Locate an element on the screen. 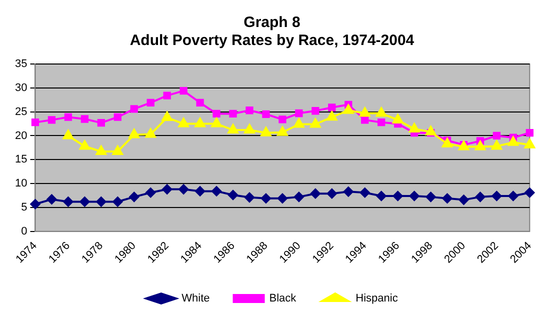 The image size is (550, 322). y-tick-label: 25 is located at coordinates (21, 112).